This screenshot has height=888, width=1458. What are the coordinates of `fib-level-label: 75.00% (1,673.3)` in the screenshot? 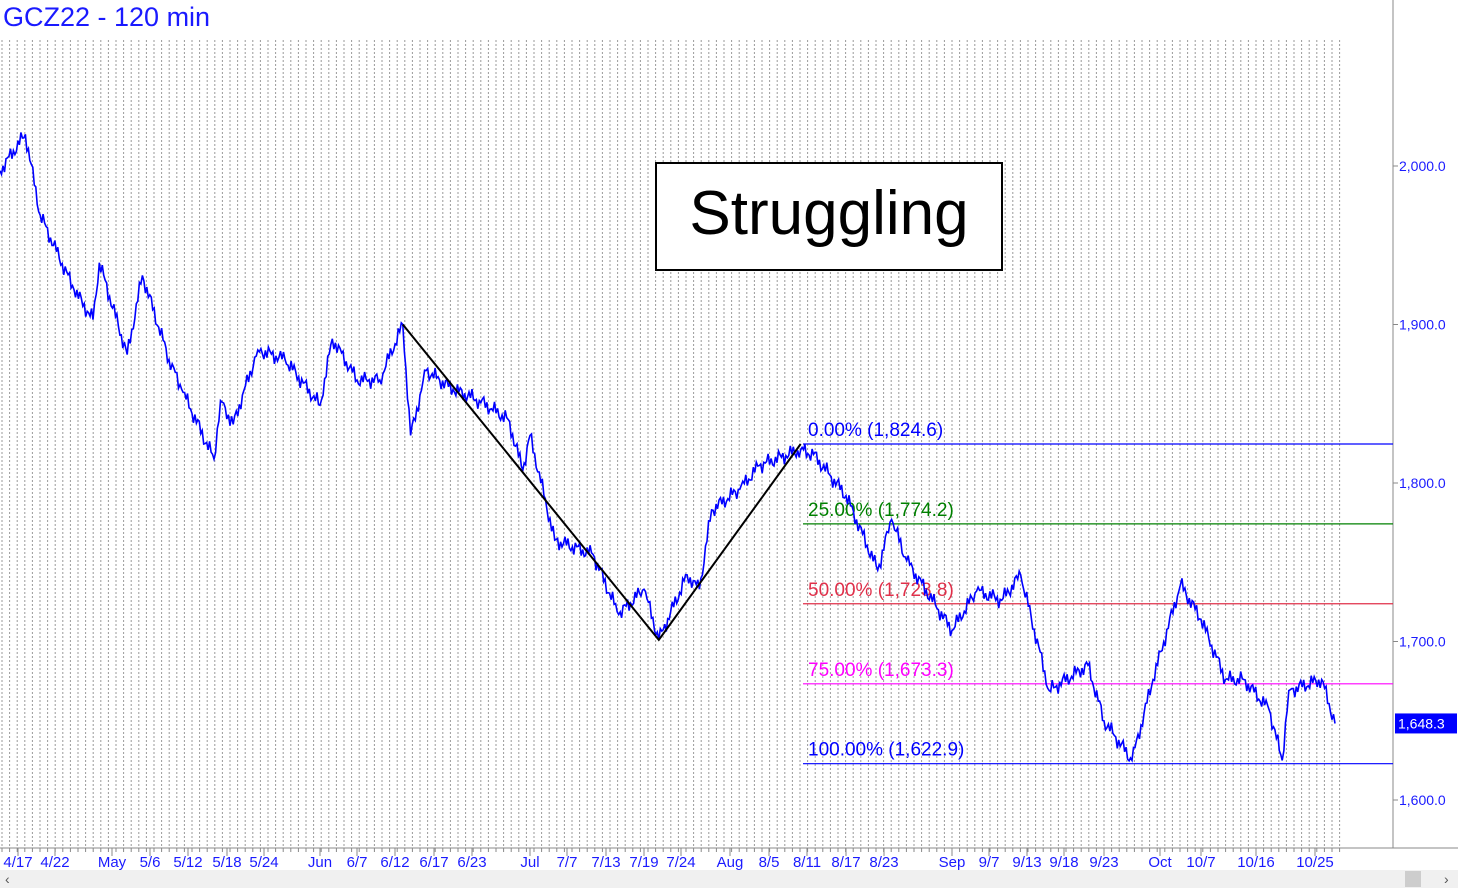 It's located at (881, 670).